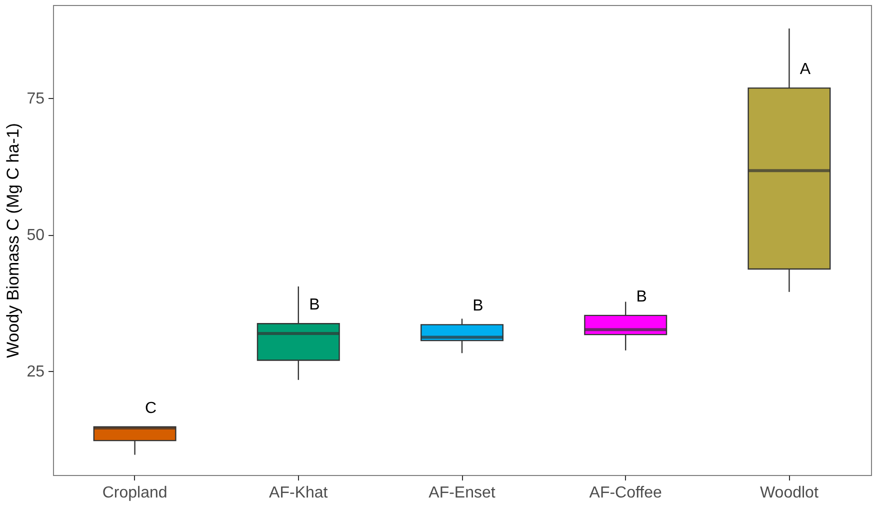 This screenshot has width=887, height=505. I want to click on y-axis-title: Woody Biomass C (Mg C ha-1), so click(13, 240).